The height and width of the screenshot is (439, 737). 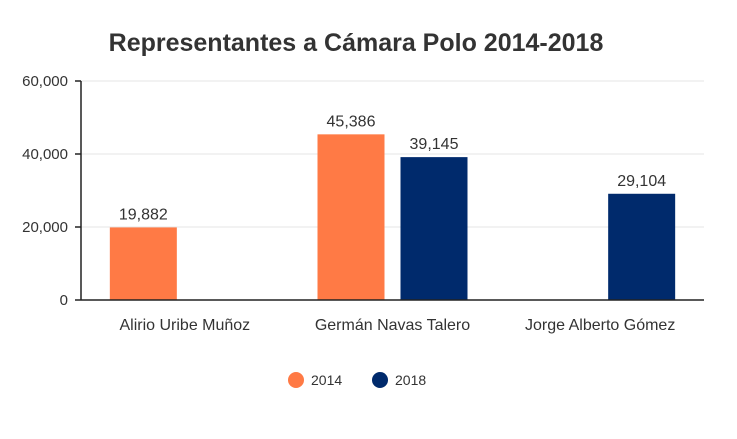 What do you see at coordinates (600, 325) in the screenshot?
I see `category-label: Jorge Alberto Gómez` at bounding box center [600, 325].